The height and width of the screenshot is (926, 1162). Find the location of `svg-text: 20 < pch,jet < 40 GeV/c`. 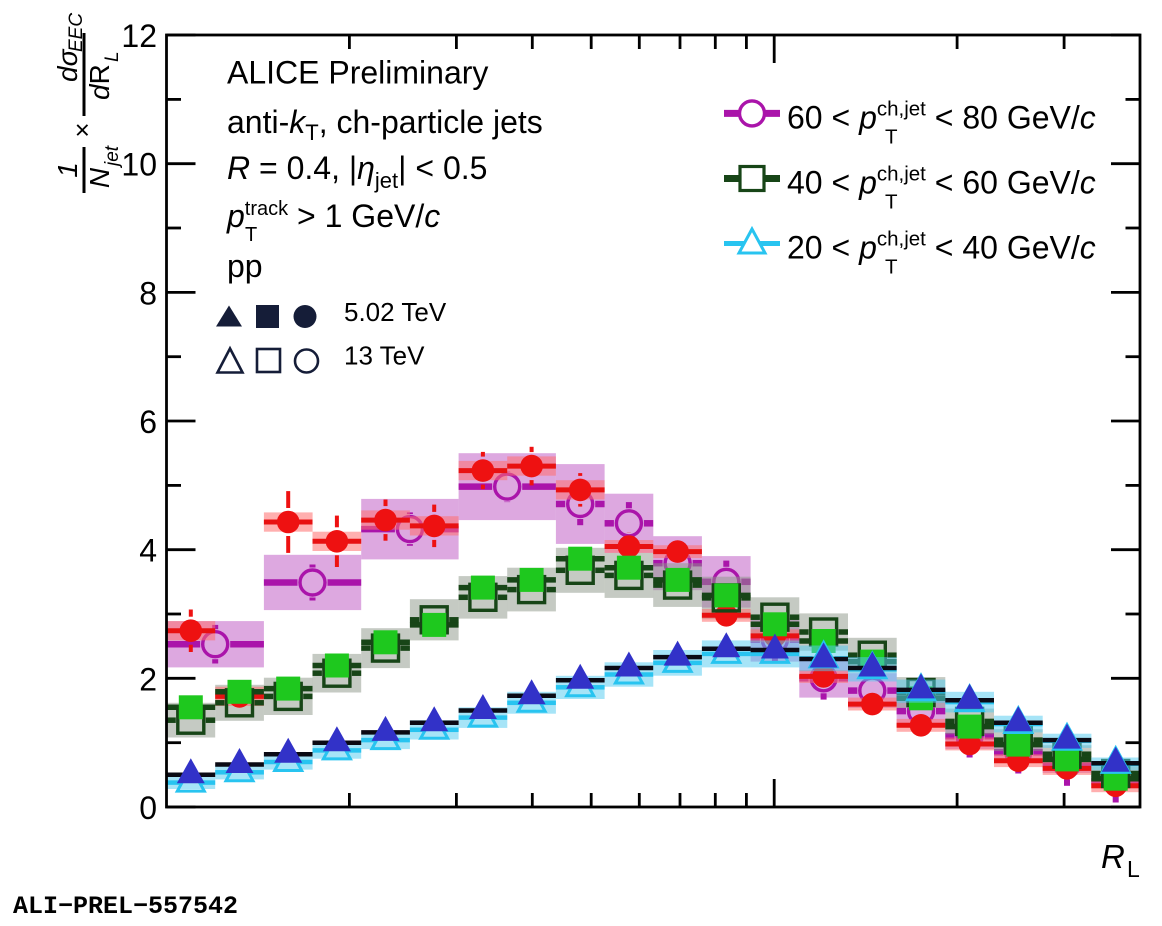

svg-text: 20 < pch,jet < 40 GeV/c is located at coordinates (941, 247).